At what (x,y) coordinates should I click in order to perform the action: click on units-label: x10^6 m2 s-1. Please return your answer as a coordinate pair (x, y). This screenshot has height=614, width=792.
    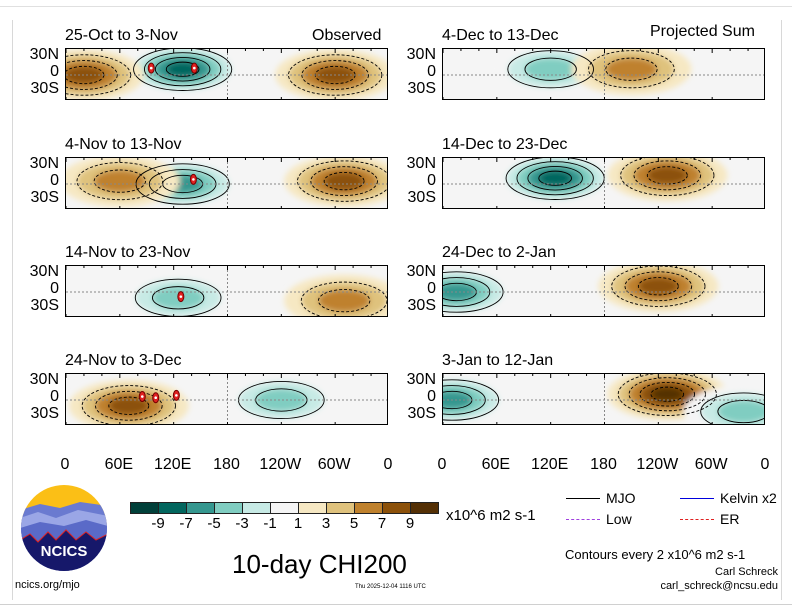
    Looking at the image, I should click on (491, 515).